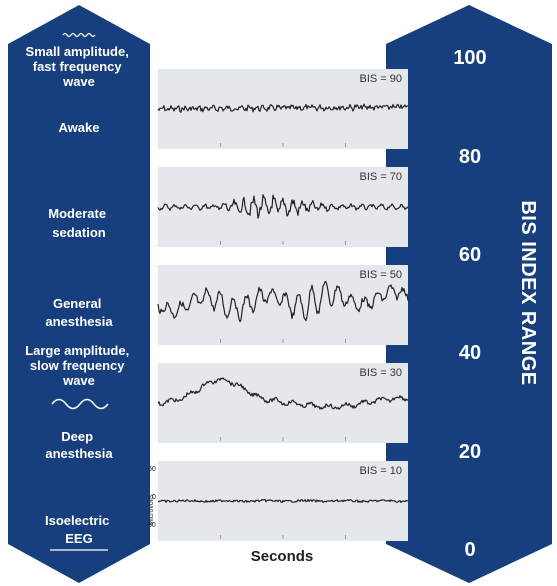 The height and width of the screenshot is (586, 557). I want to click on microvolts-tick-mid: 0, so click(154, 497).